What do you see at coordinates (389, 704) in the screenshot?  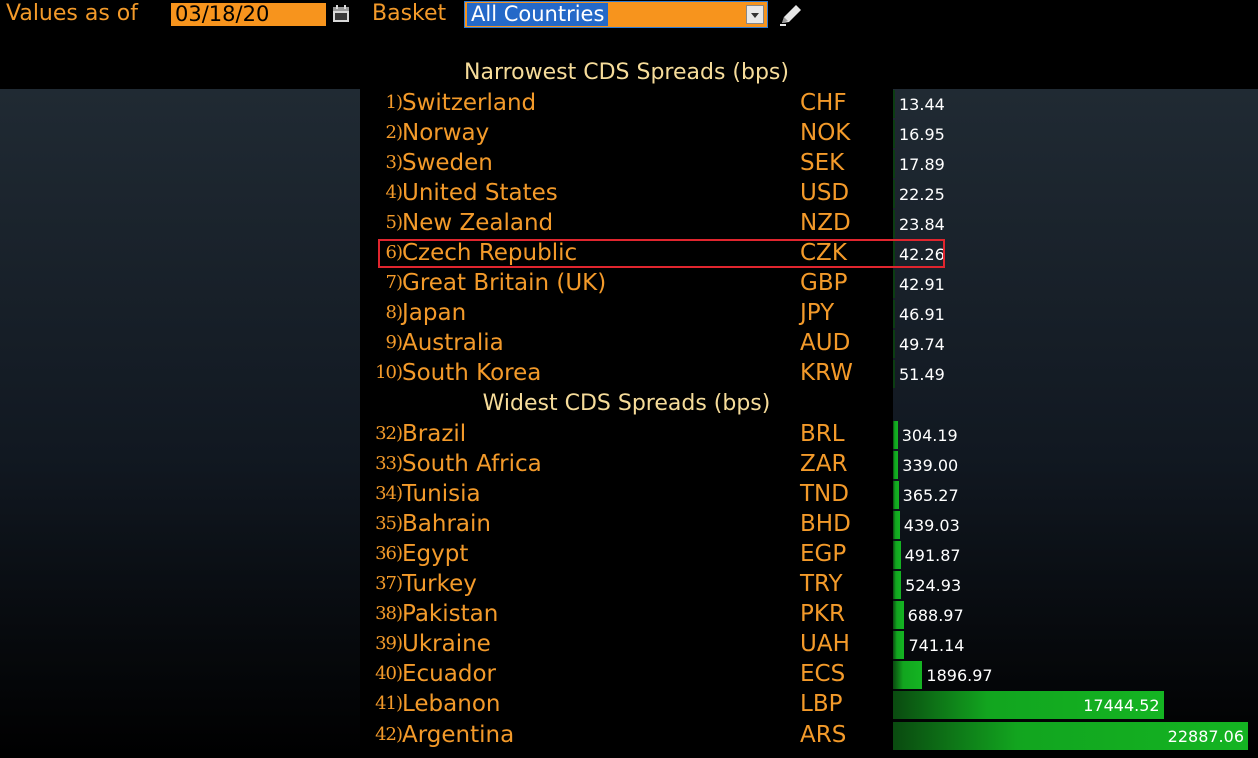 I see `rank-label: 41)` at bounding box center [389, 704].